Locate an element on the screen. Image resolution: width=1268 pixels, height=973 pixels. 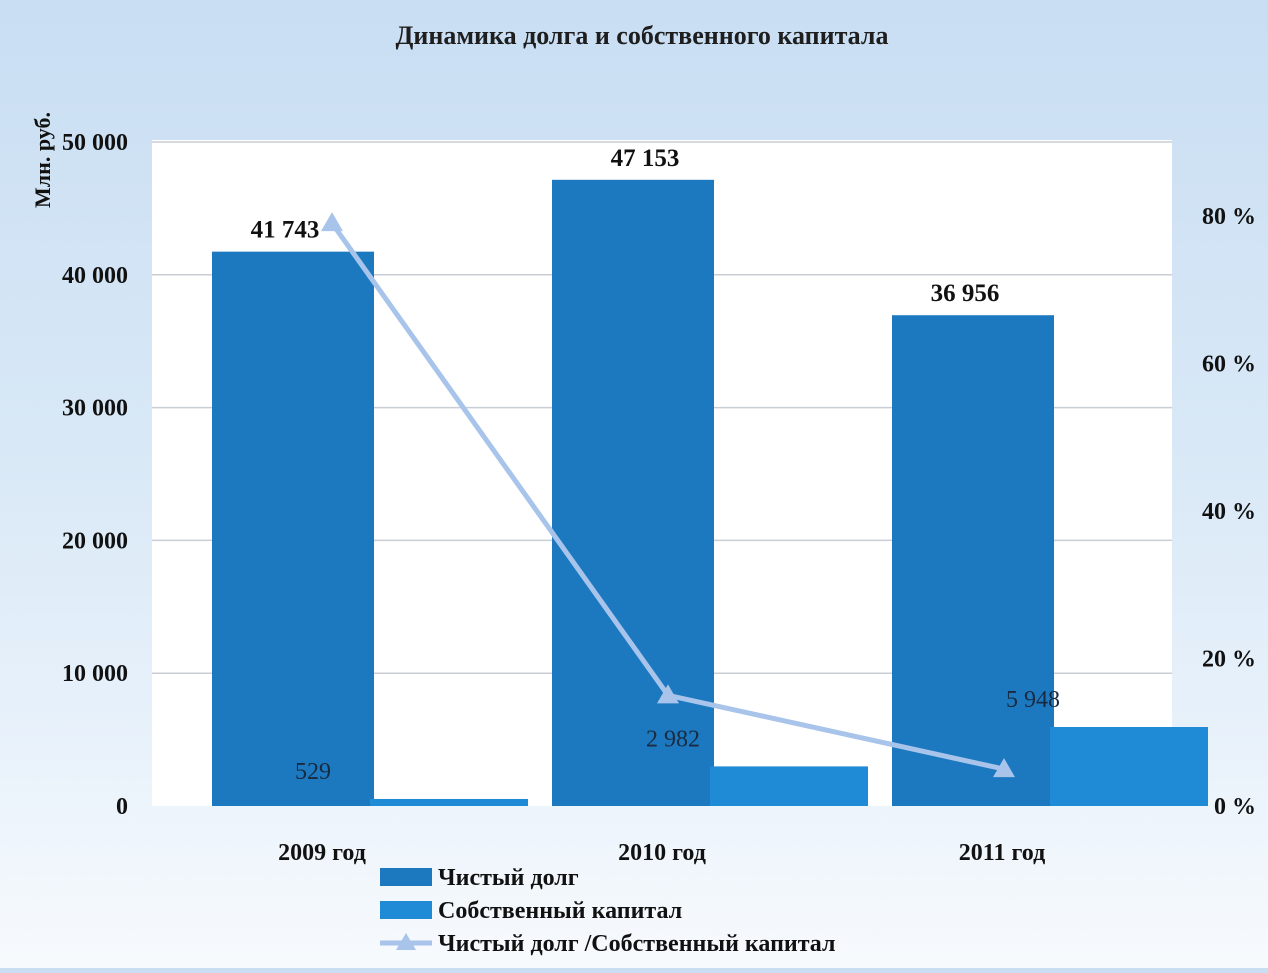
y-axis-label: Млн. руб. is located at coordinates (42, 160).